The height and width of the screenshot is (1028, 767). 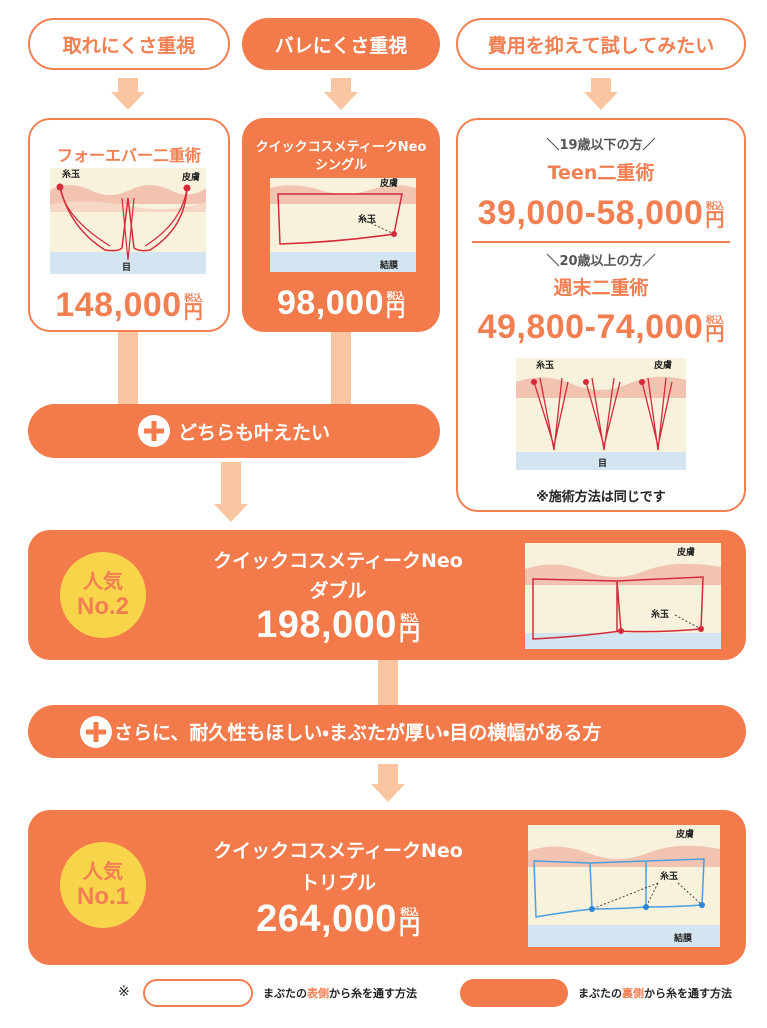 What do you see at coordinates (128, 155) in the screenshot?
I see `plan-title: フォーエバー二重術` at bounding box center [128, 155].